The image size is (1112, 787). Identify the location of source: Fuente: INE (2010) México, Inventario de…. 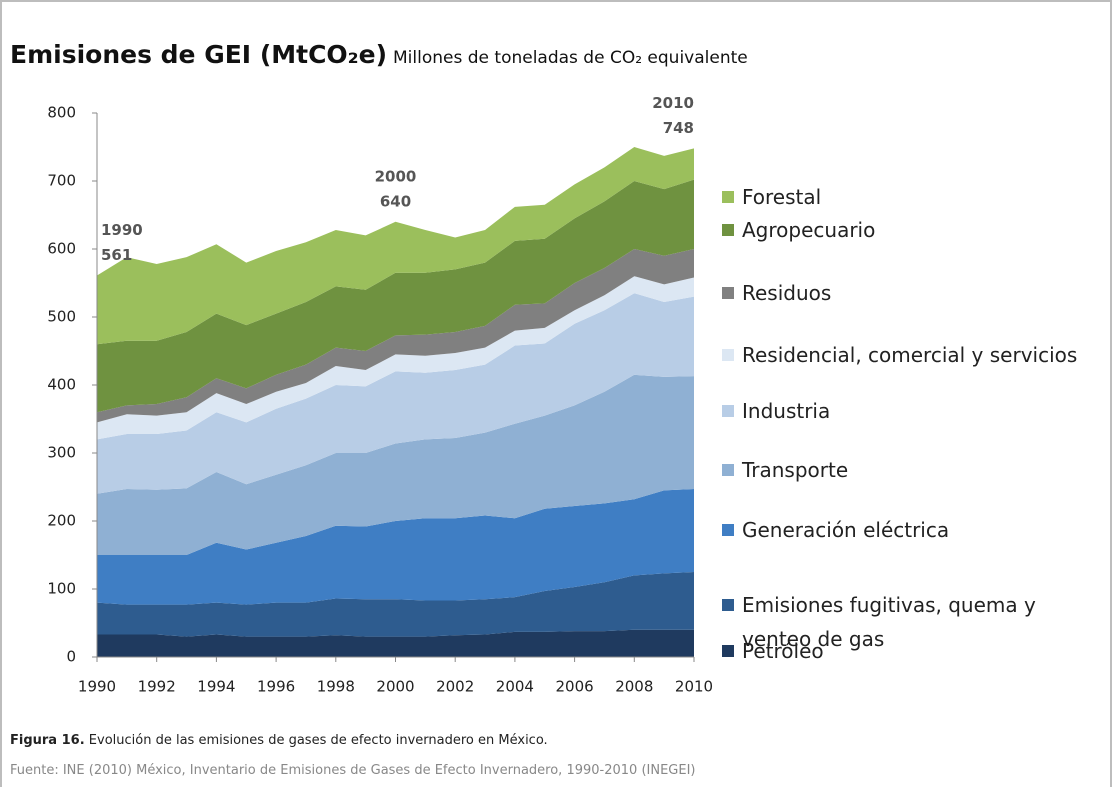
(353, 770).